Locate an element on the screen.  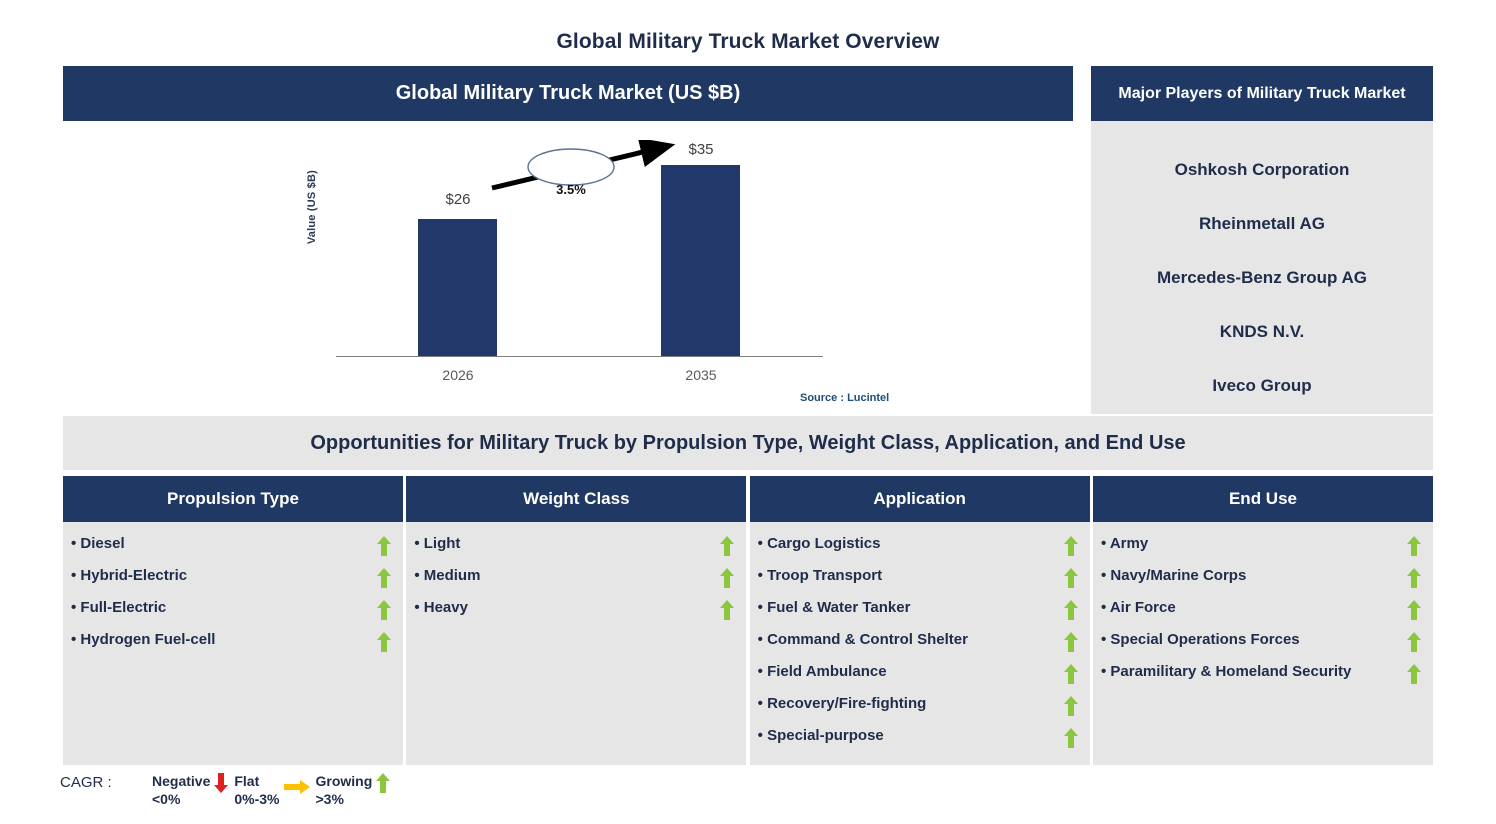
list-item: • Special Operations Forces is located at coordinates (1260, 643).